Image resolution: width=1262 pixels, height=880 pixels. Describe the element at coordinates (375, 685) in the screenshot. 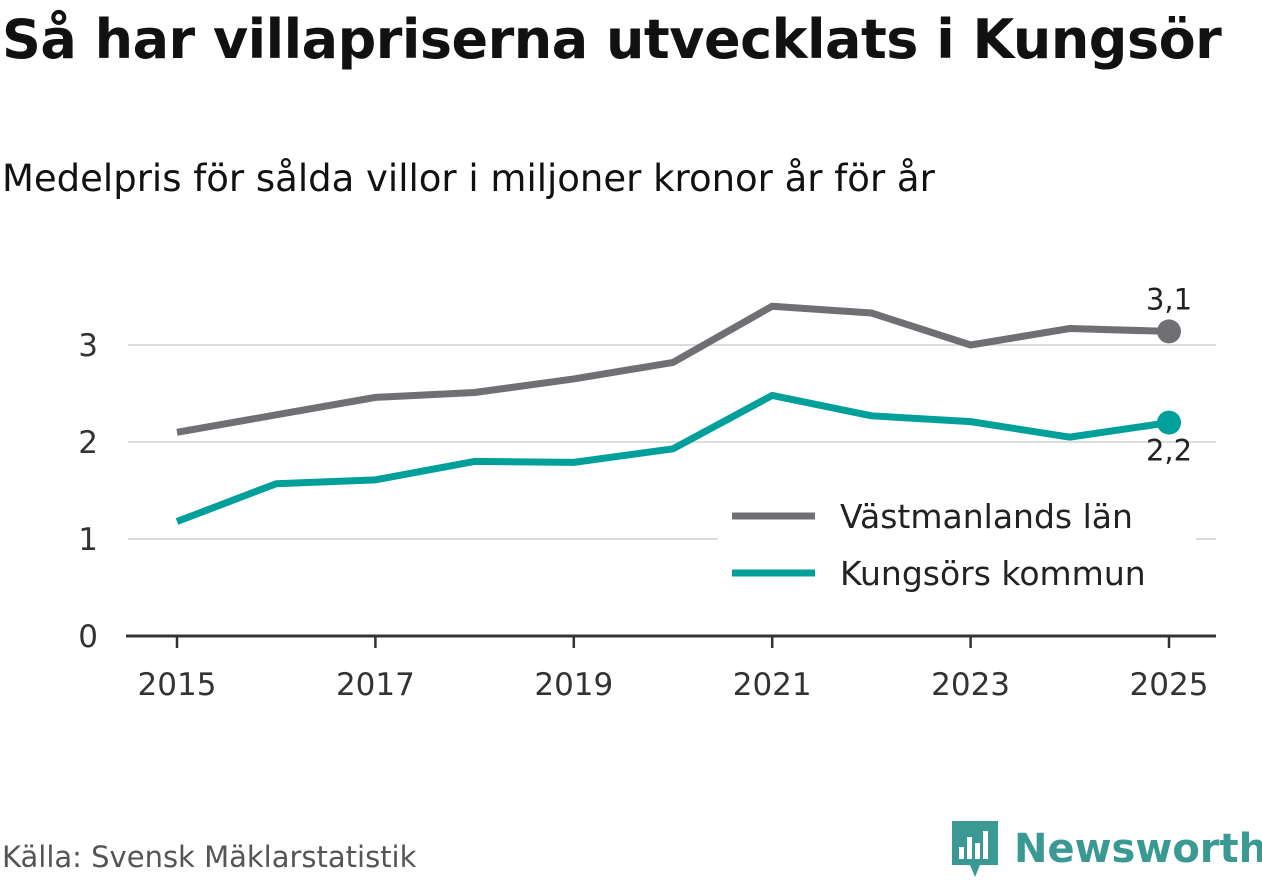

I see `x-tick-label: 2017` at that location.